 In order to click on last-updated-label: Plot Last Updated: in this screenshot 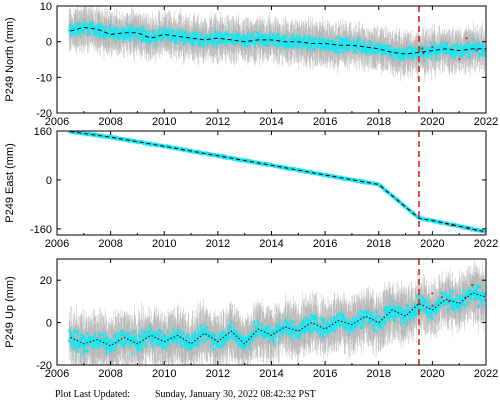, I will do `click(92, 394)`.